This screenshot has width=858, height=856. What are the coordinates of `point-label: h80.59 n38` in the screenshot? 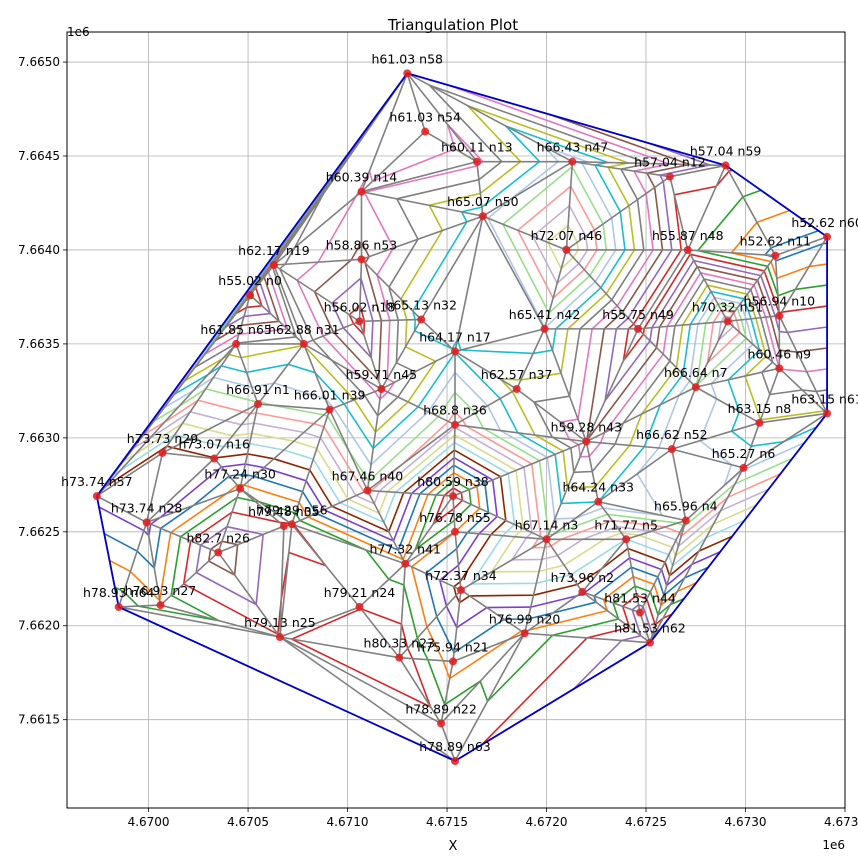 It's located at (453, 481).